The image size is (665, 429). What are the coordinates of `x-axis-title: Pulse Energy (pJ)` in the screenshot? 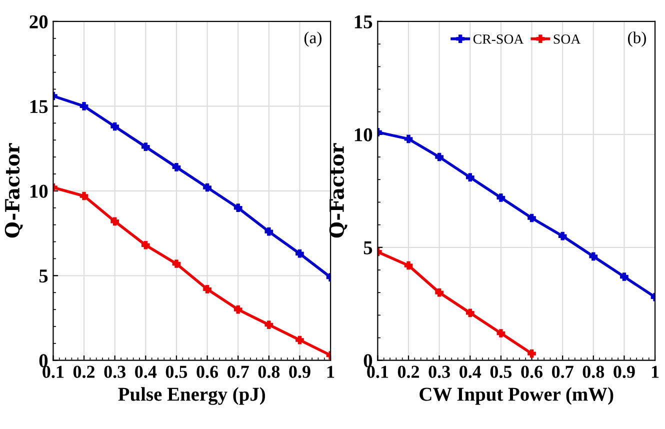 It's located at (192, 396).